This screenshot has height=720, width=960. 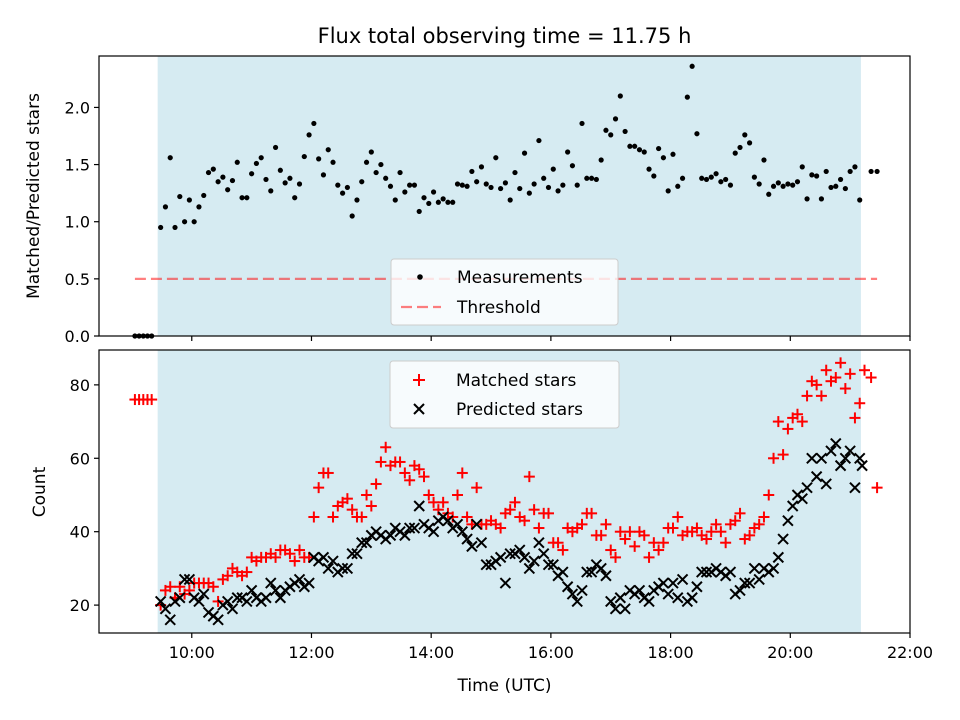 I want to click on y-tick-label: 0.5, so click(x=77, y=279).